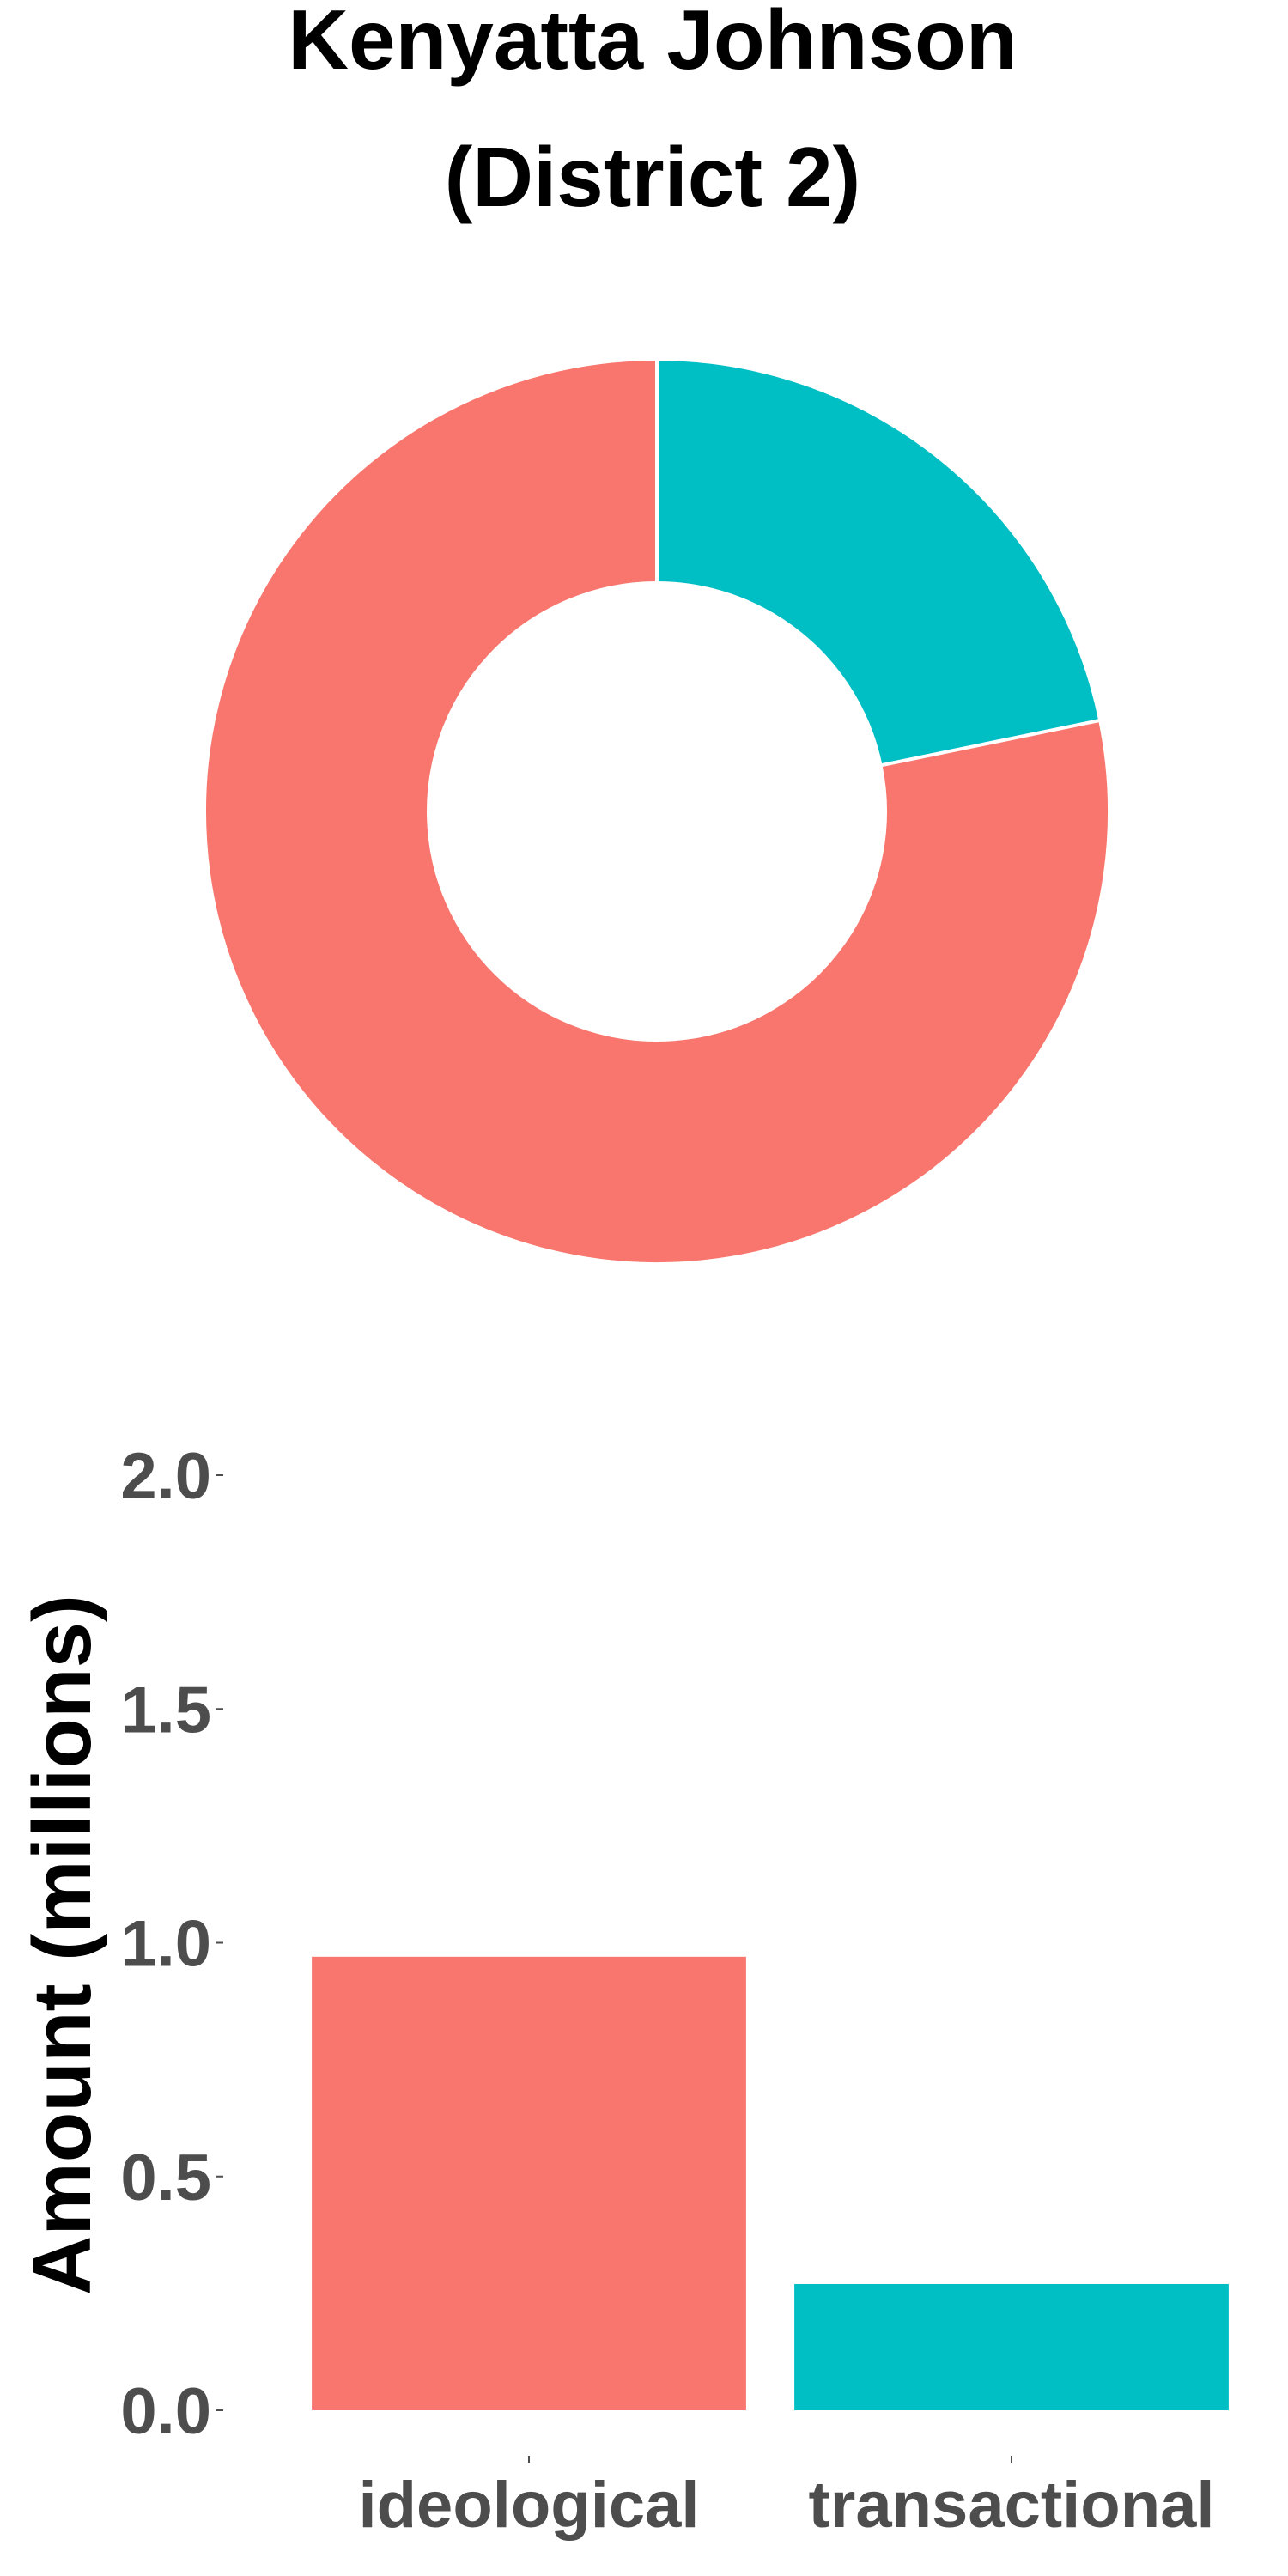 The width and height of the screenshot is (1288, 2576). I want to click on bar-transactional, so click(1012, 2346).